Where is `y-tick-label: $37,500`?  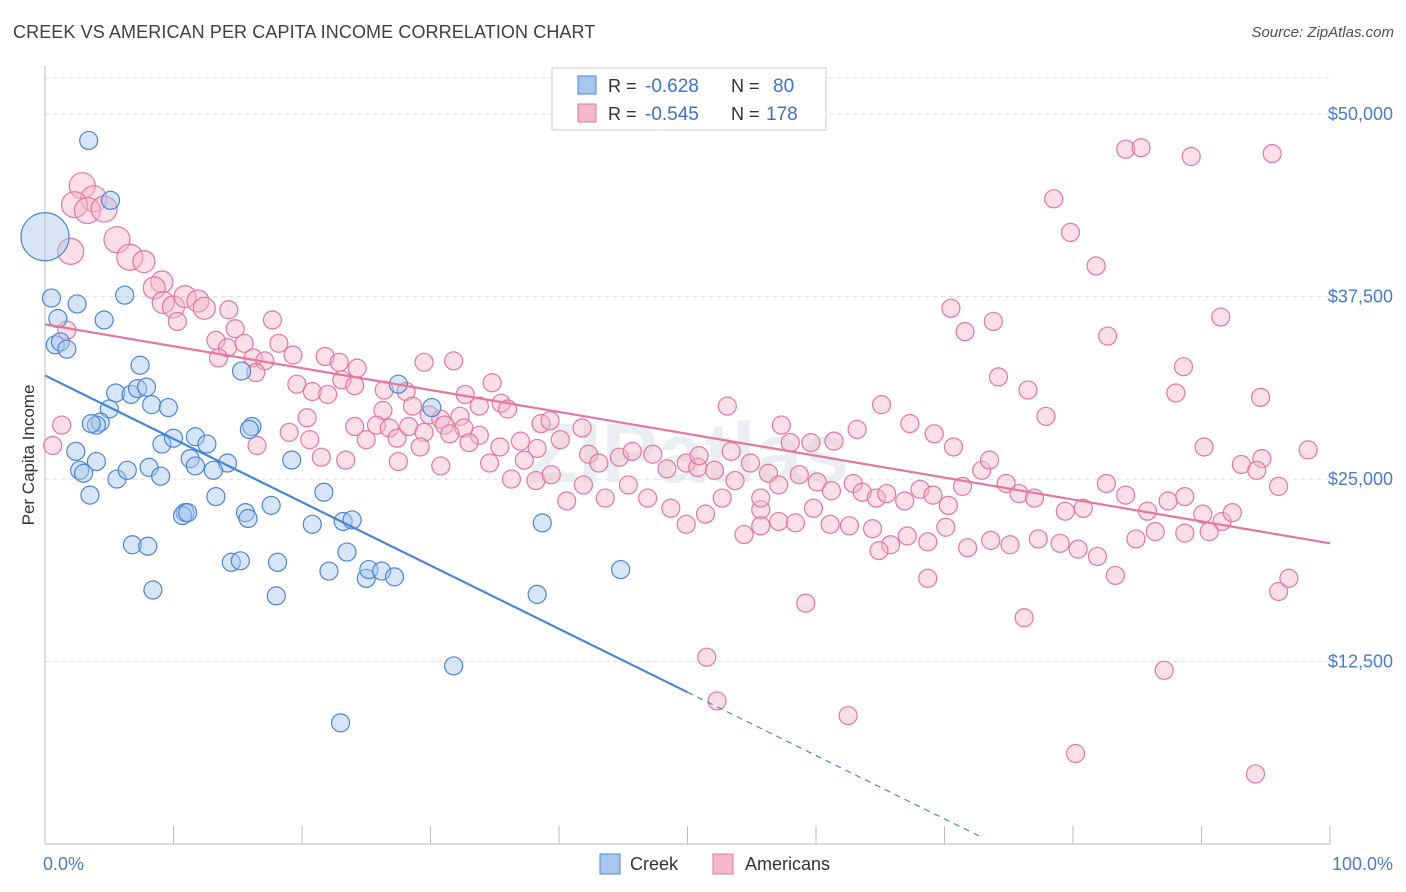
y-tick-label: $37,500 is located at coordinates (1360, 297).